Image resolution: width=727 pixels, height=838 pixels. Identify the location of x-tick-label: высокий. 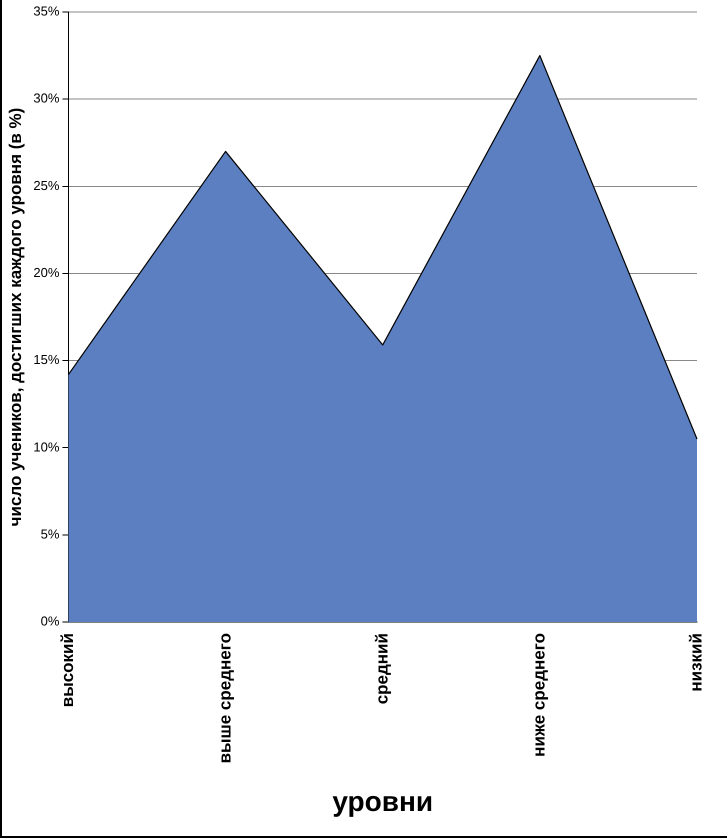
(68, 670).